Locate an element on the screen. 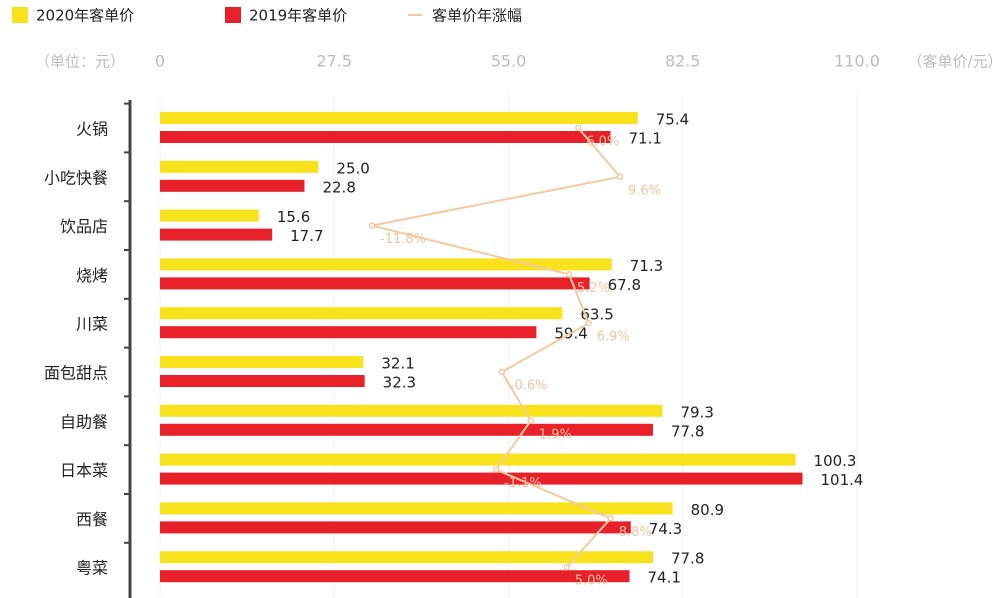 Image resolution: width=1004 pixels, height=598 pixels. x-axis-label-right: （客单价/元） is located at coordinates (954, 62).